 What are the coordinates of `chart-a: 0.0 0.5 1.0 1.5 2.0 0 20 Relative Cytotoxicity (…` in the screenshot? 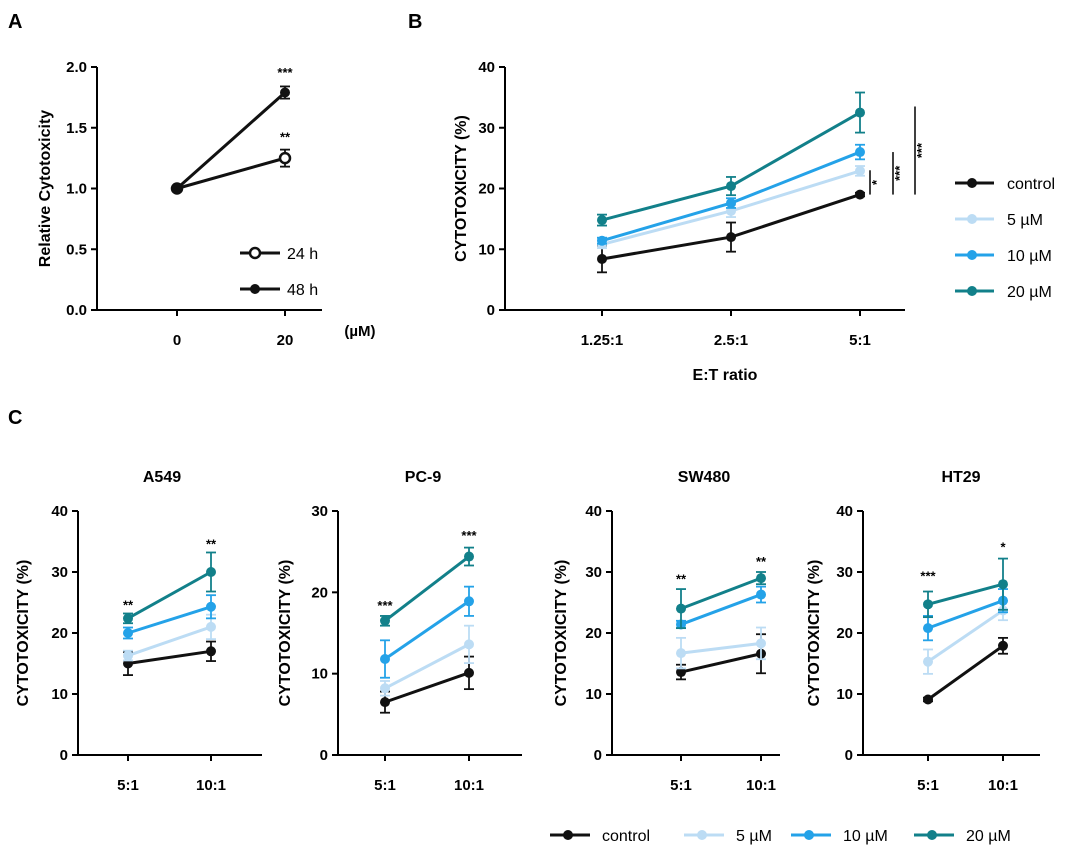 It's located at (206, 204).